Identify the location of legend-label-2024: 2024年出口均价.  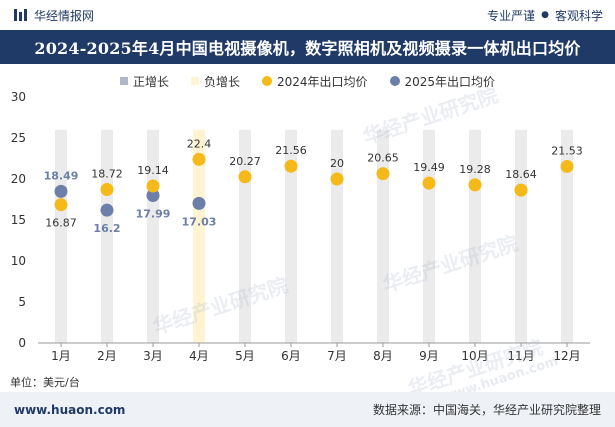
(322, 81).